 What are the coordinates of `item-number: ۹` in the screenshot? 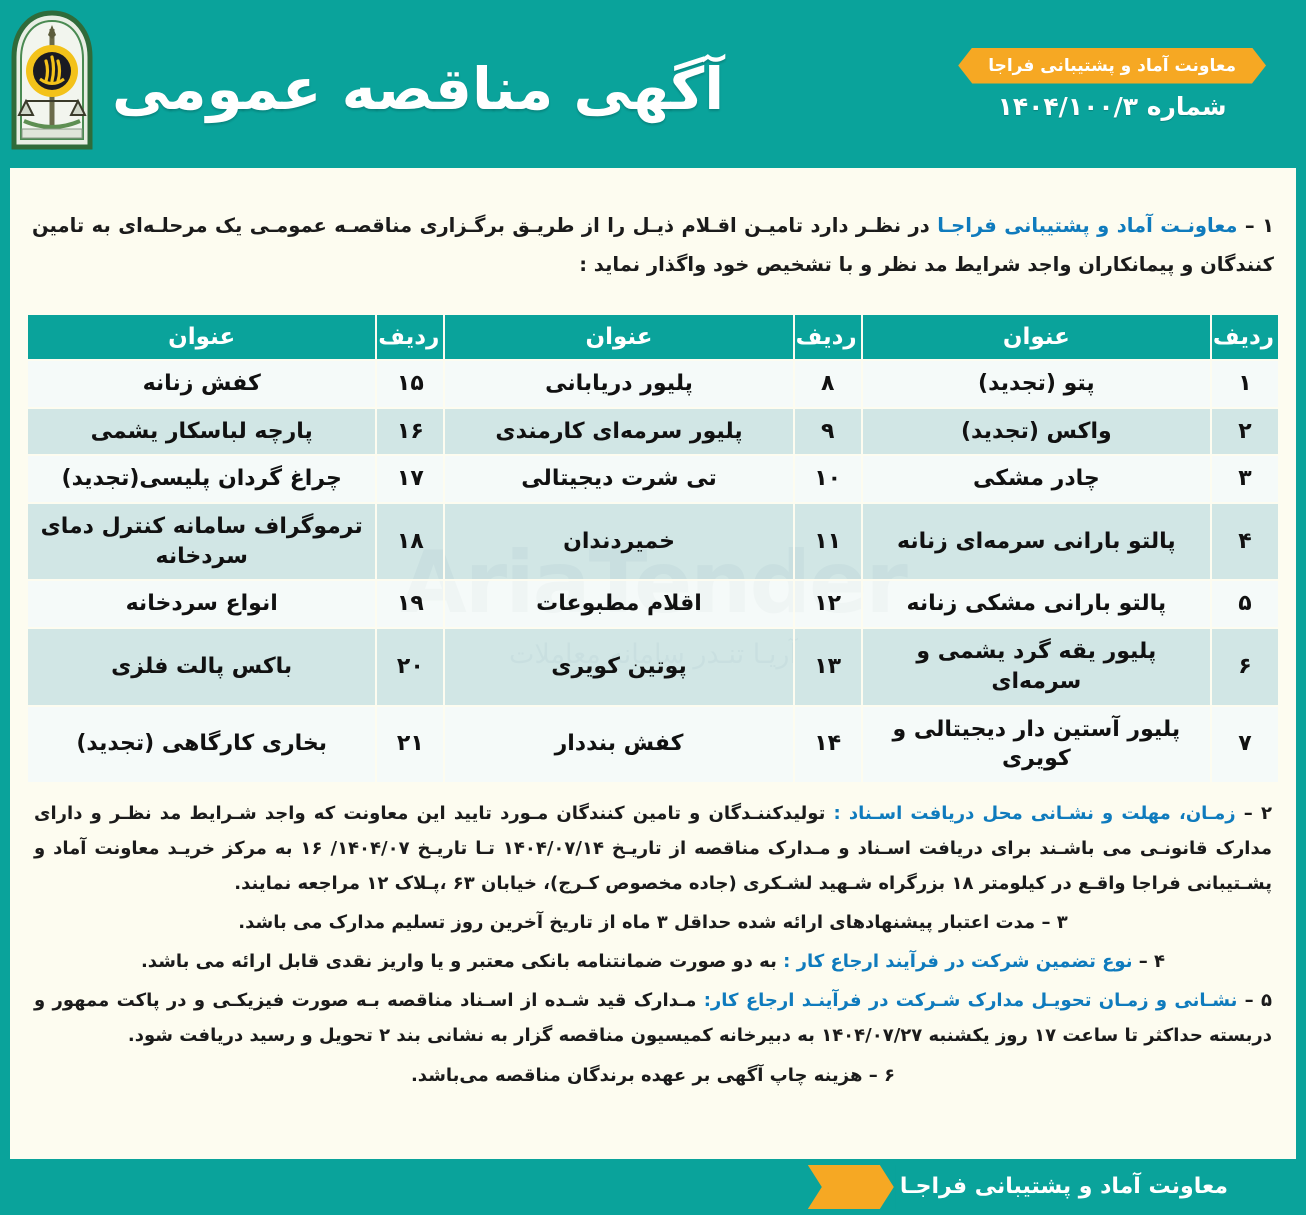 It's located at (827, 431).